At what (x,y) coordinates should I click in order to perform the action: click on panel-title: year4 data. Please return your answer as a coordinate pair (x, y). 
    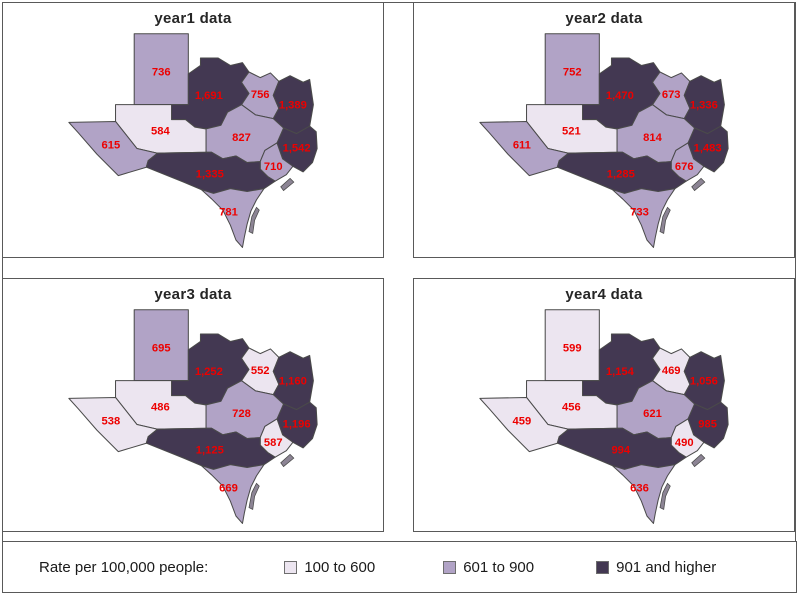
    Looking at the image, I should click on (604, 294).